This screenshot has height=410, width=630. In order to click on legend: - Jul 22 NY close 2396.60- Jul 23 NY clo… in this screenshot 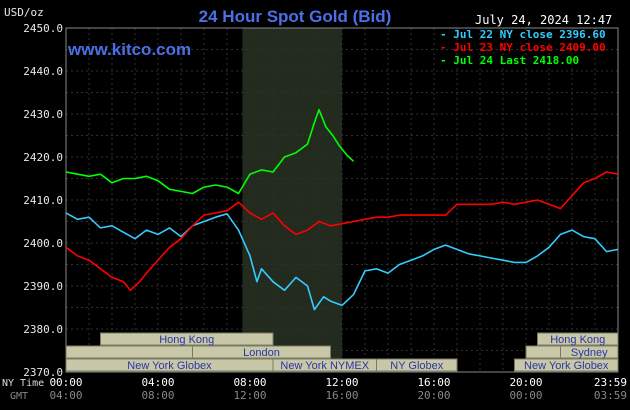, I will do `click(523, 47)`.